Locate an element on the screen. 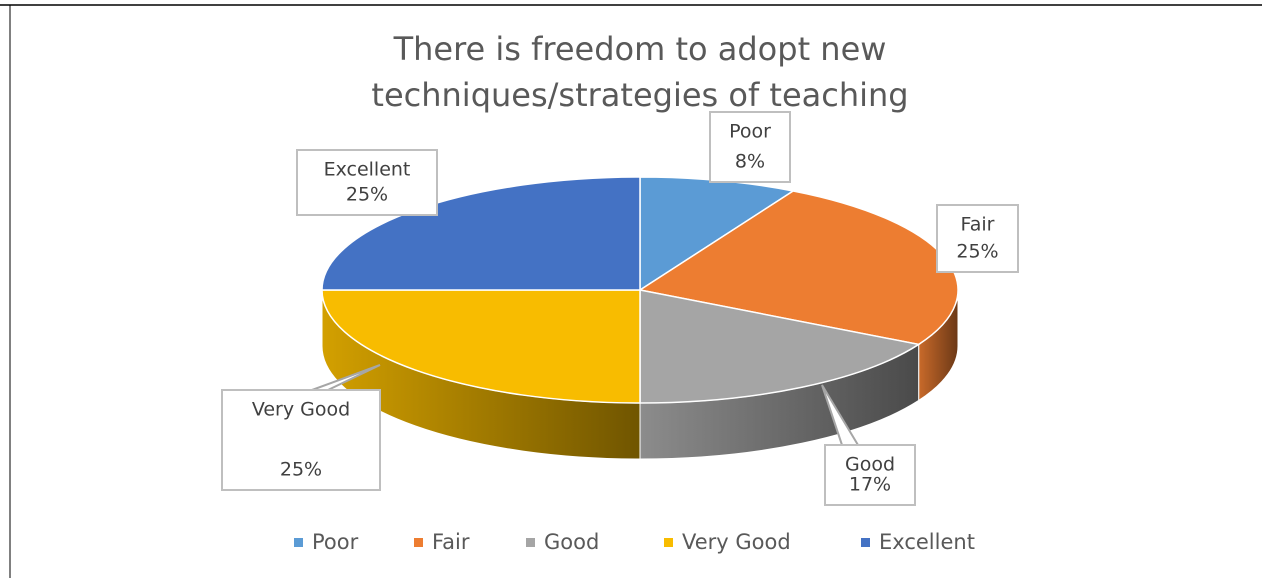 This screenshot has width=1262, height=578. legend-label: Fair is located at coordinates (451, 542).